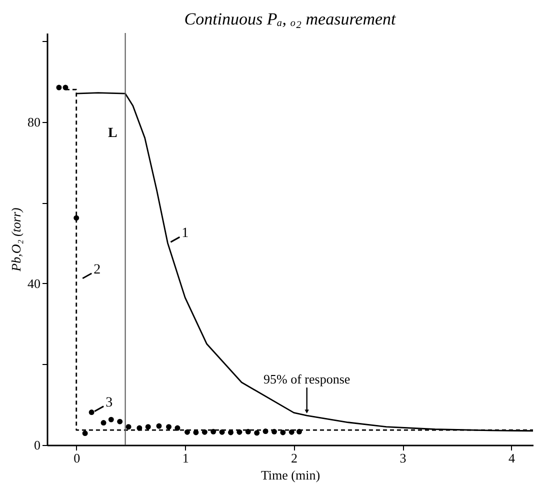 The height and width of the screenshot is (492, 549). What do you see at coordinates (34, 122) in the screenshot?
I see `y-tick-label: 80` at bounding box center [34, 122].